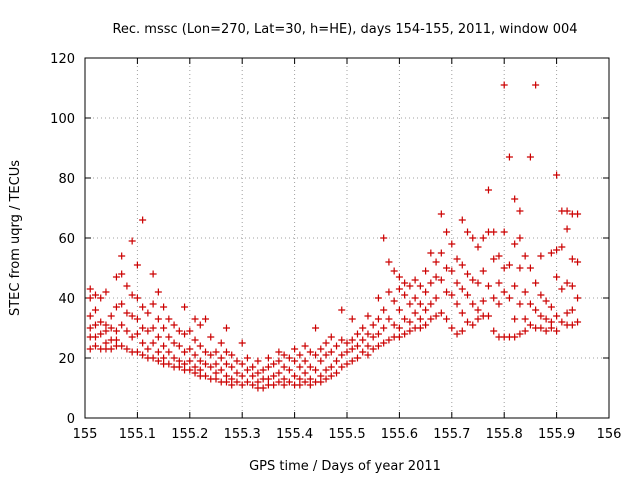  I want to click on x-tick-label: 155.8, so click(504, 434).